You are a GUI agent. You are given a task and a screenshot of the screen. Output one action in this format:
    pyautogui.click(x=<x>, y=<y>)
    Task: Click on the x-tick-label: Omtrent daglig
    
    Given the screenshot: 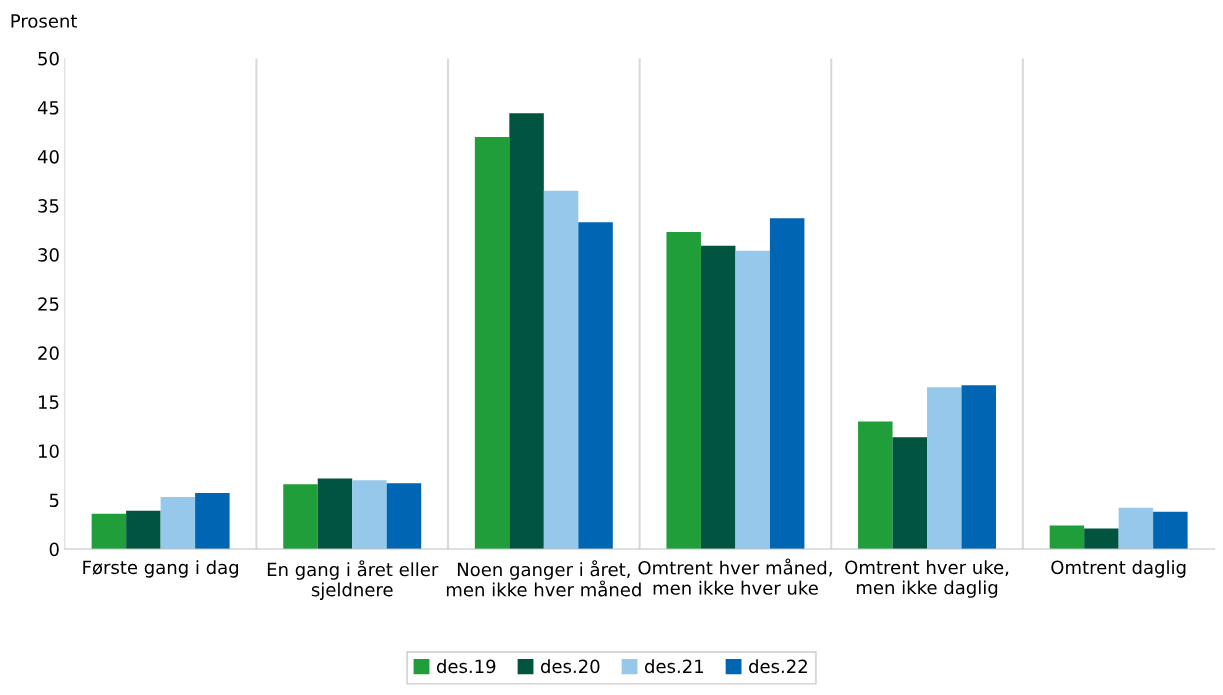 What is the action you would take?
    pyautogui.click(x=1118, y=569)
    